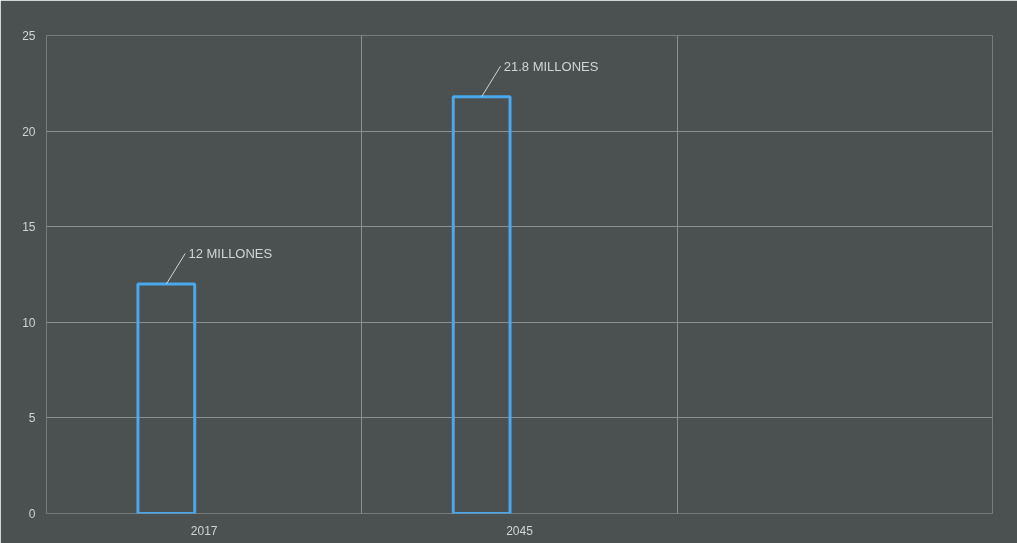  Describe the element at coordinates (32, 418) in the screenshot. I see `y-tick-label: 5` at that location.